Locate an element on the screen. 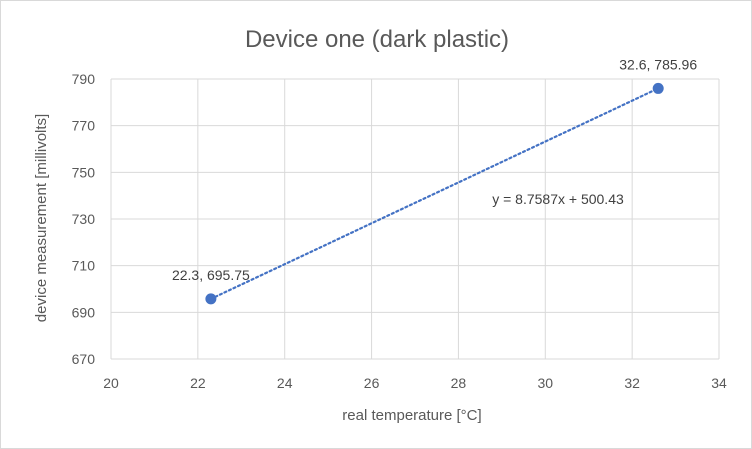  y-tick-label: 790 is located at coordinates (84, 79).